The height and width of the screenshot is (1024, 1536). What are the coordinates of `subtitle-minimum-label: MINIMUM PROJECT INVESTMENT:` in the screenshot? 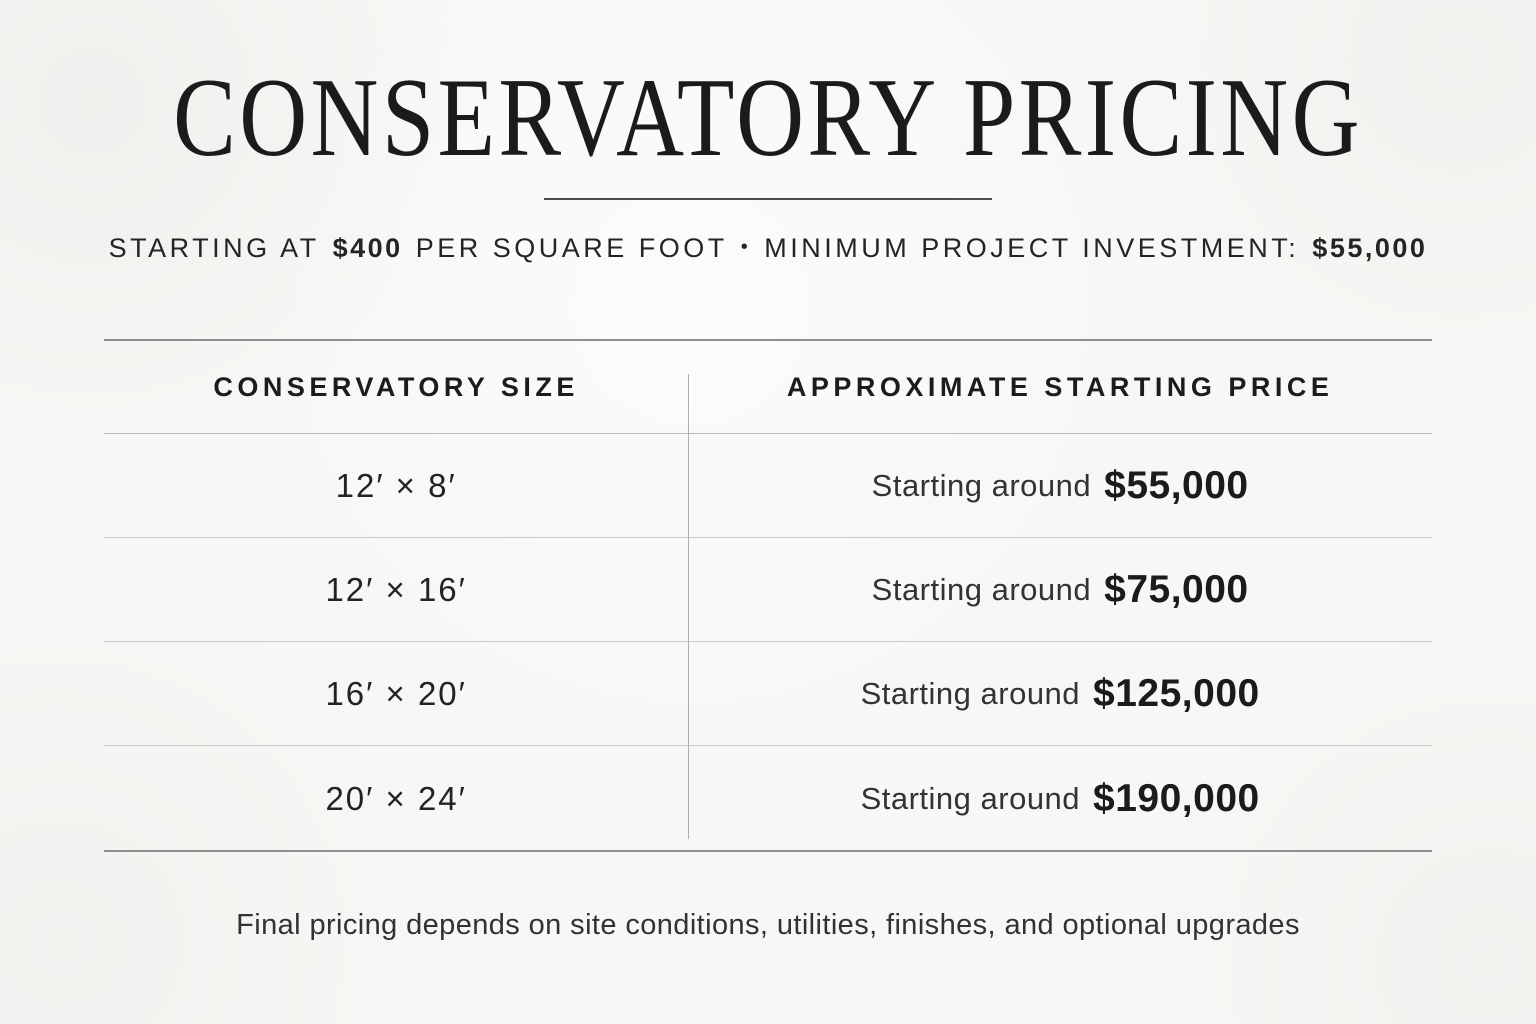 It's located at (1032, 248).